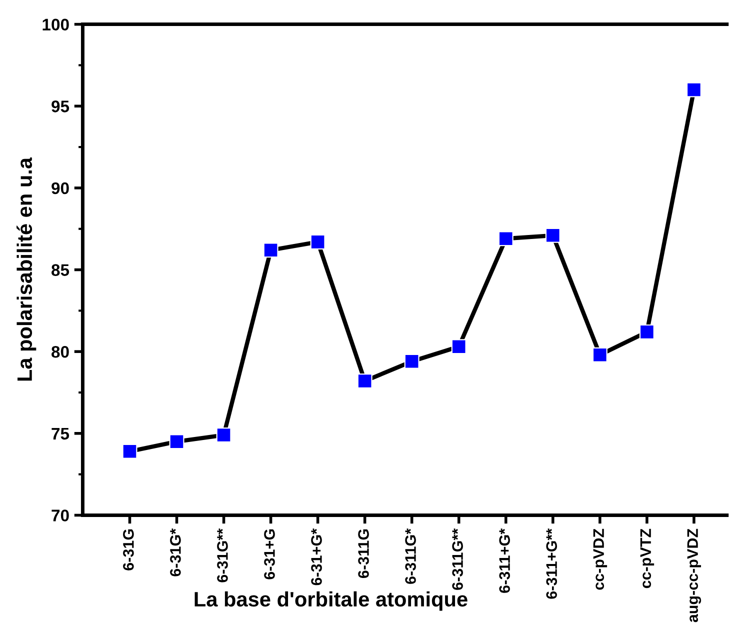 The width and height of the screenshot is (732, 623). What do you see at coordinates (26, 269) in the screenshot?
I see `y-axis-title: La polarisabilité en u.a` at bounding box center [26, 269].